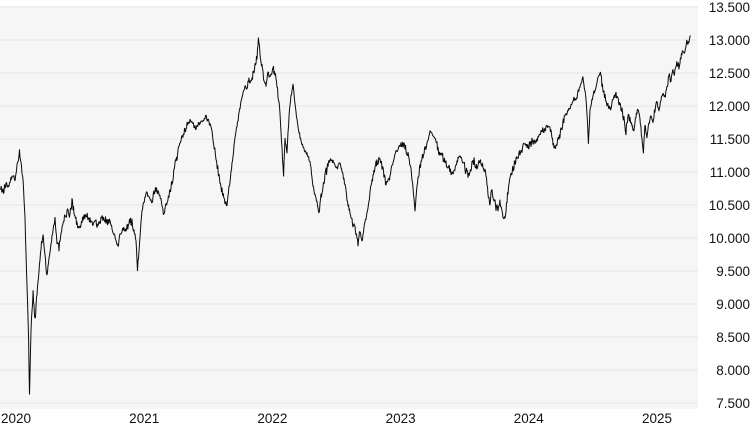 The image size is (753, 430). Describe the element at coordinates (729, 139) in the screenshot. I see `y-tick-label: 11.500` at that location.